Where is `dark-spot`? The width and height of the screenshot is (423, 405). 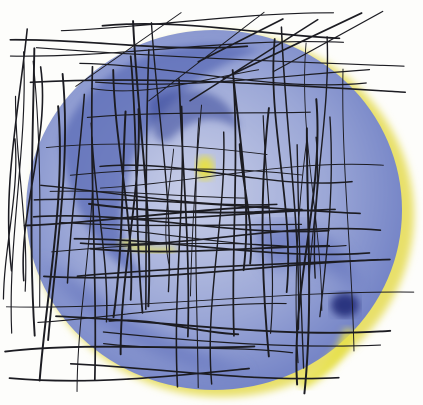
dark-spot is located at coordinates (345, 305).